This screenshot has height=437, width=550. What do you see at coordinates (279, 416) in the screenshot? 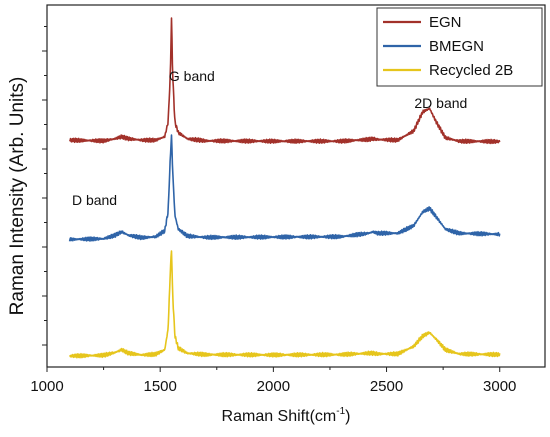
I see `x-axis-title-main: Raman Shift(cm` at bounding box center [279, 416].